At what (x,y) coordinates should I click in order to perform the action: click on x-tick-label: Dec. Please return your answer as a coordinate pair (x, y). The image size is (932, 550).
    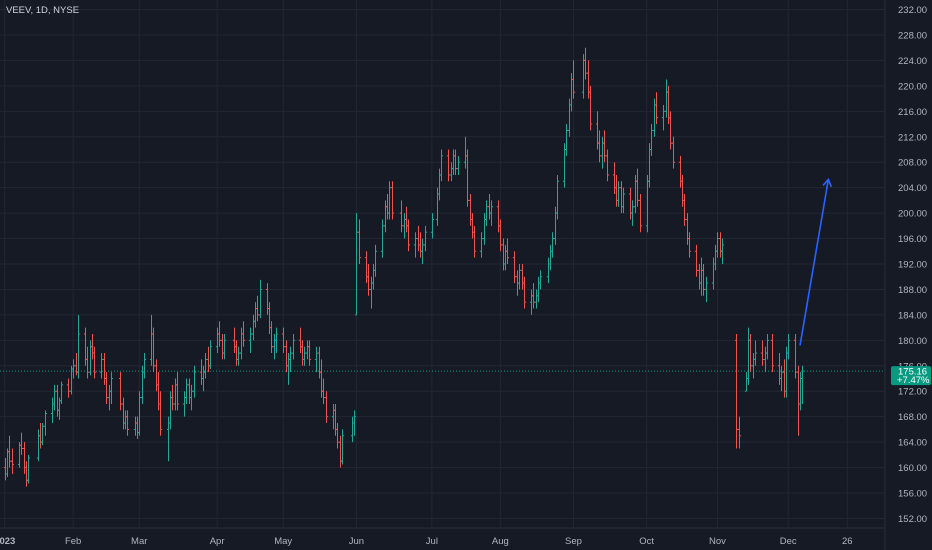
    Looking at the image, I should click on (788, 541).